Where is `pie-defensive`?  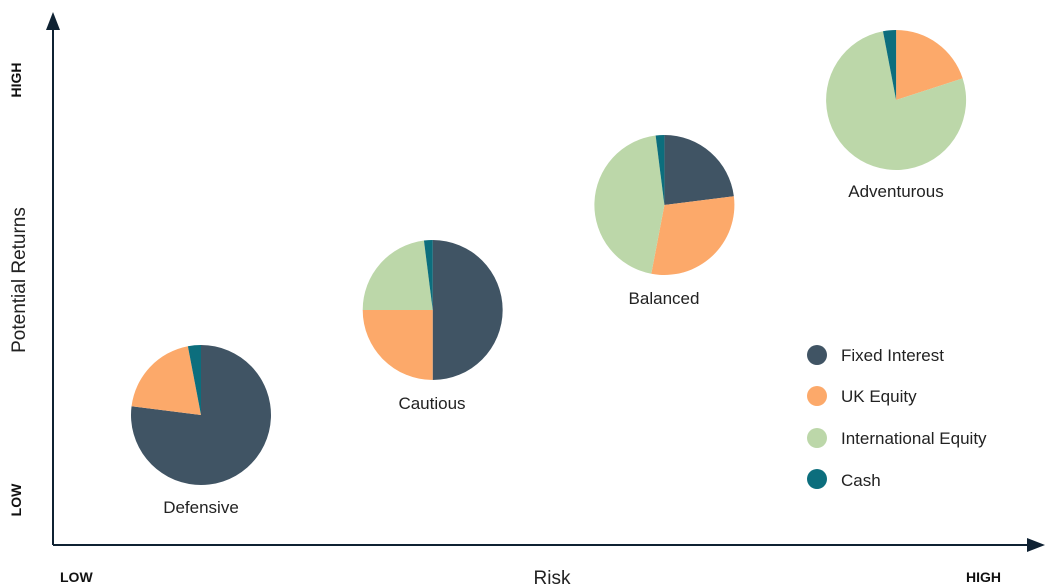
pie-defensive is located at coordinates (200, 415).